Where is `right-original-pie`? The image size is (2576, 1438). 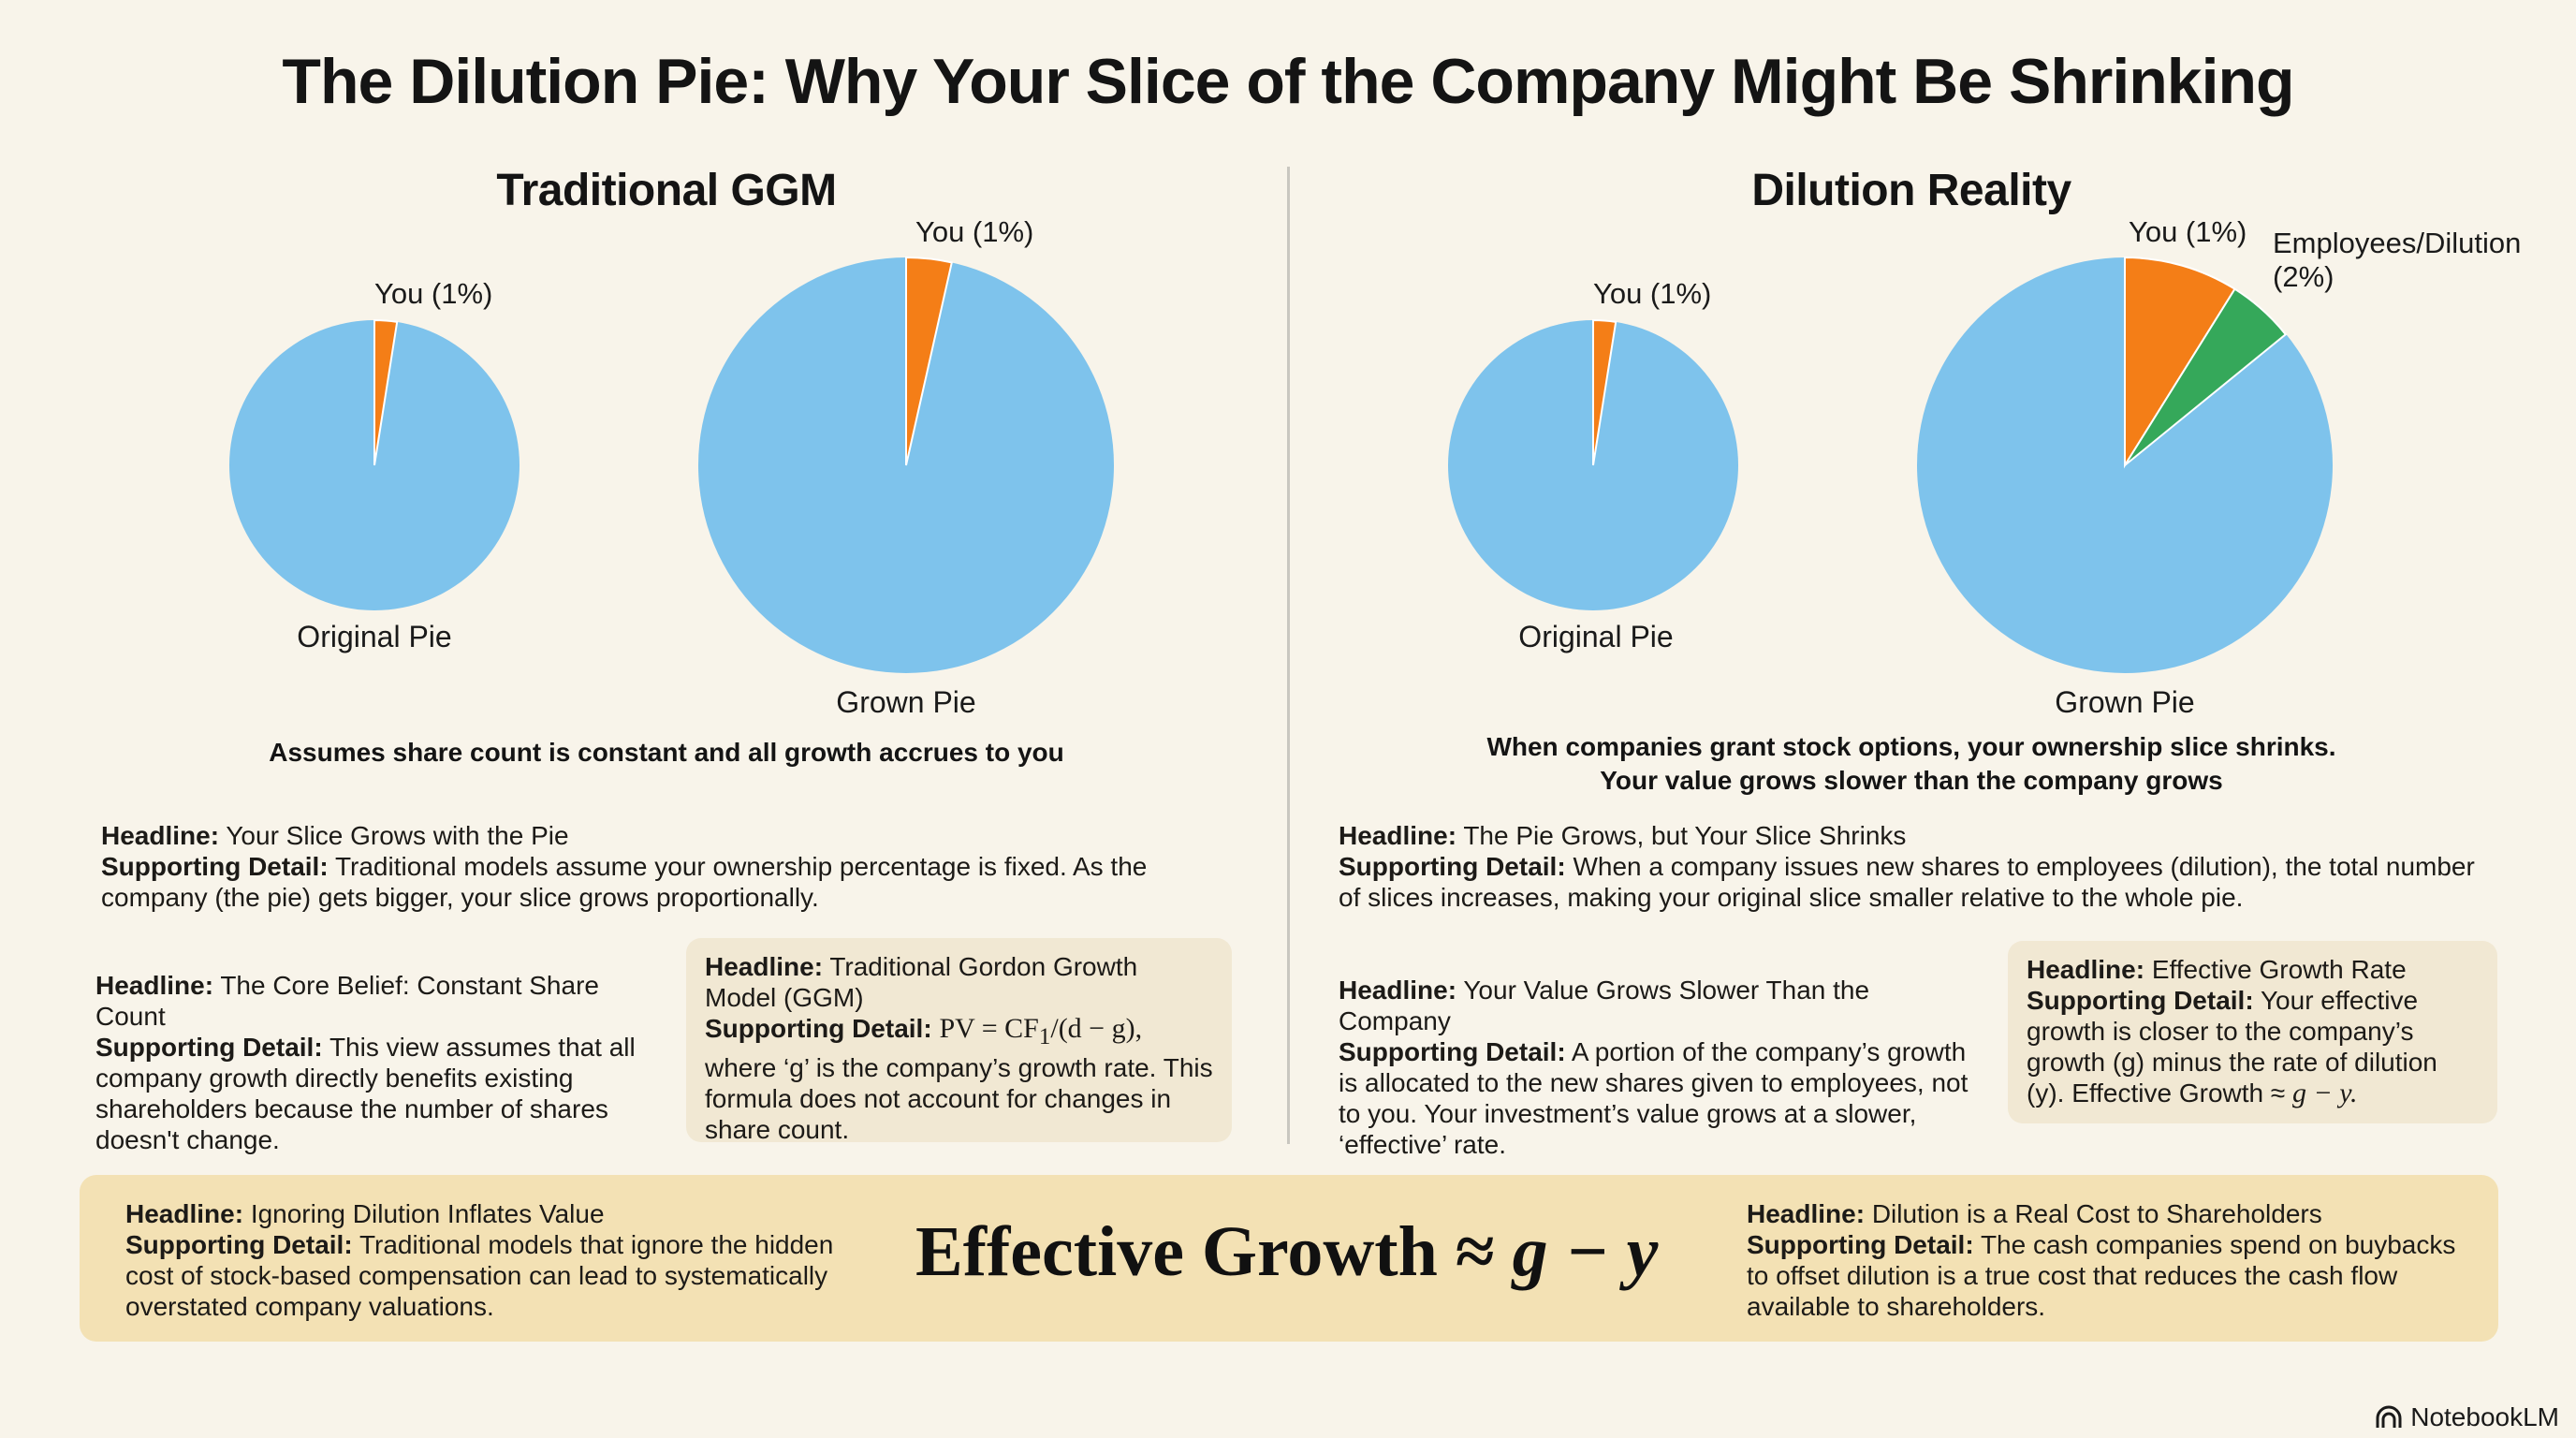
right-original-pie is located at coordinates (1593, 464).